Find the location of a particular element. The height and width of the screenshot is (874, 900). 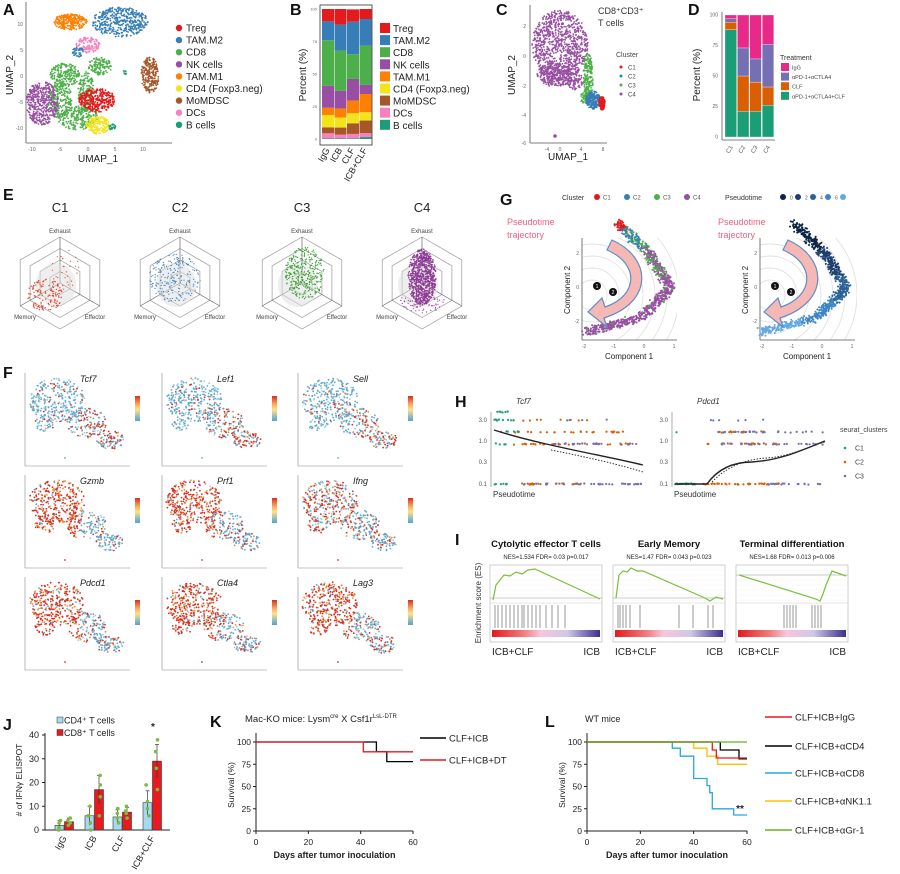

legend-item: C2 is located at coordinates (632, 78).